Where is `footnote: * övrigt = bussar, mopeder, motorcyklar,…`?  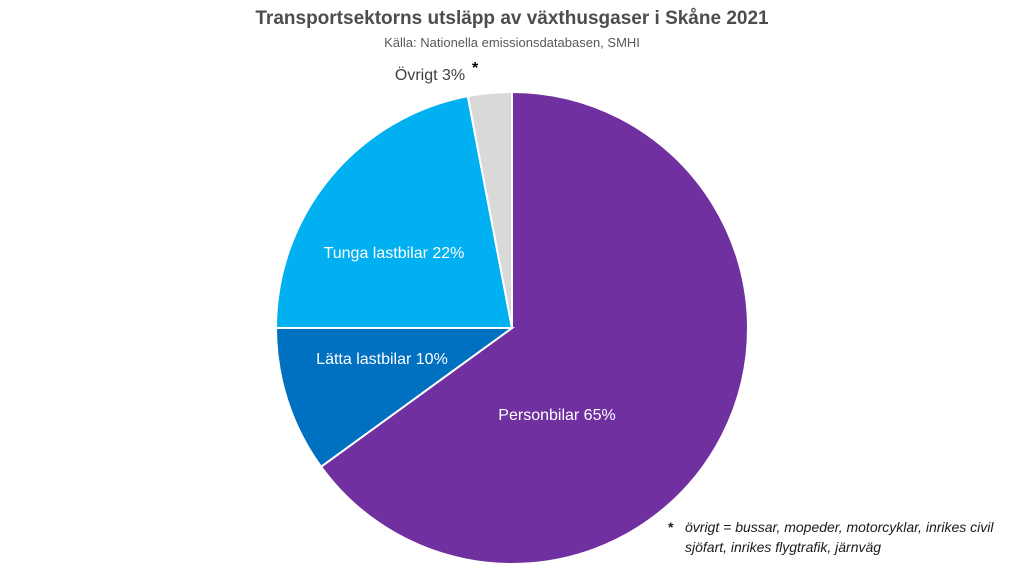 footnote: * övrigt = bussar, mopeder, motorcyklar,… is located at coordinates (843, 537).